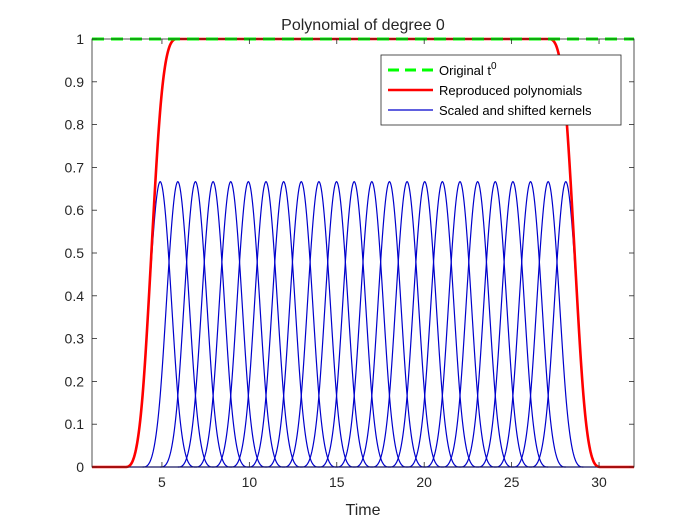 This screenshot has height=525, width=700. I want to click on legend-label-reproduced: Reproduced polynomials, so click(511, 90).